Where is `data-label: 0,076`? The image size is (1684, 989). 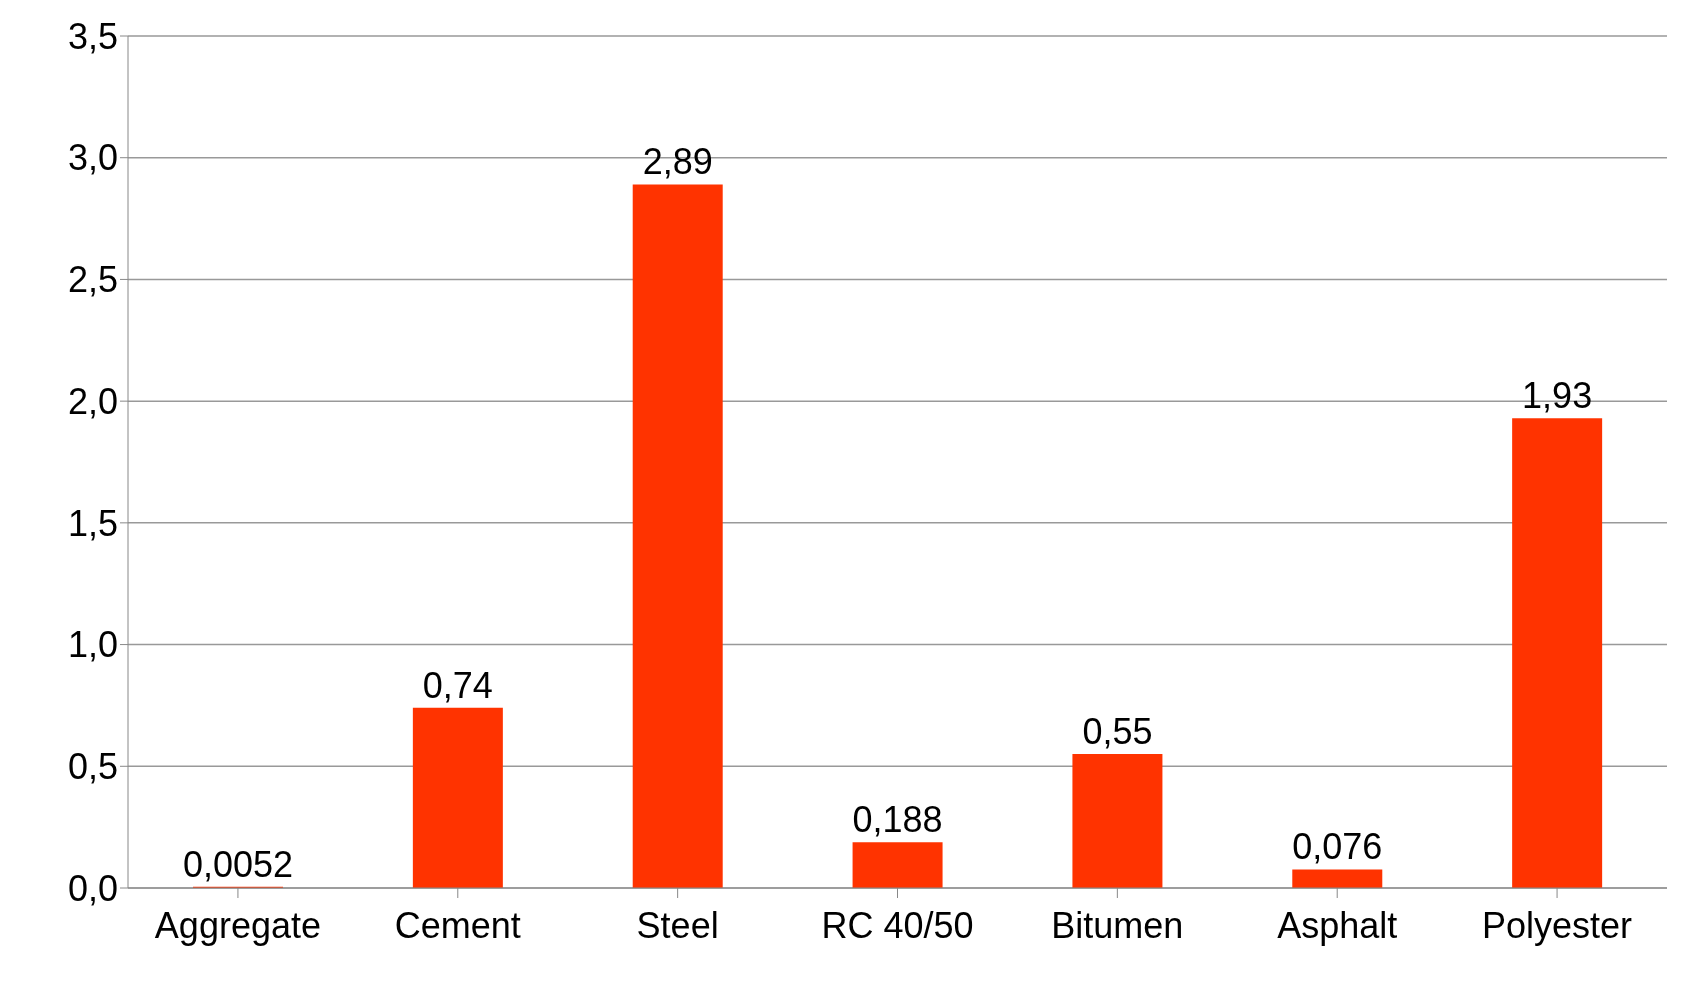 data-label: 0,076 is located at coordinates (1337, 847).